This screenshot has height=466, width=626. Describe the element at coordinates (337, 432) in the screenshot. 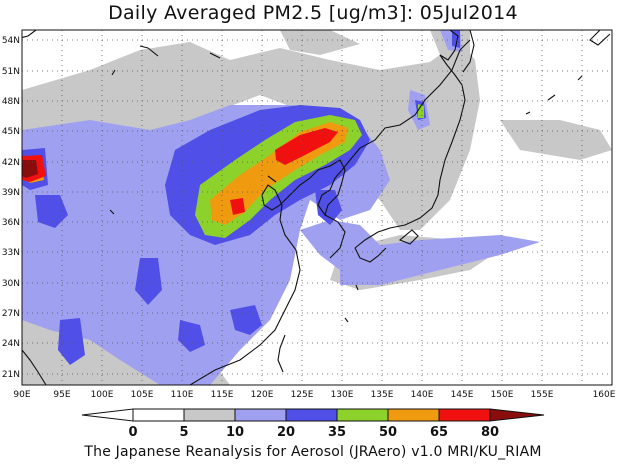

I see `colorbar-label: 35` at that location.